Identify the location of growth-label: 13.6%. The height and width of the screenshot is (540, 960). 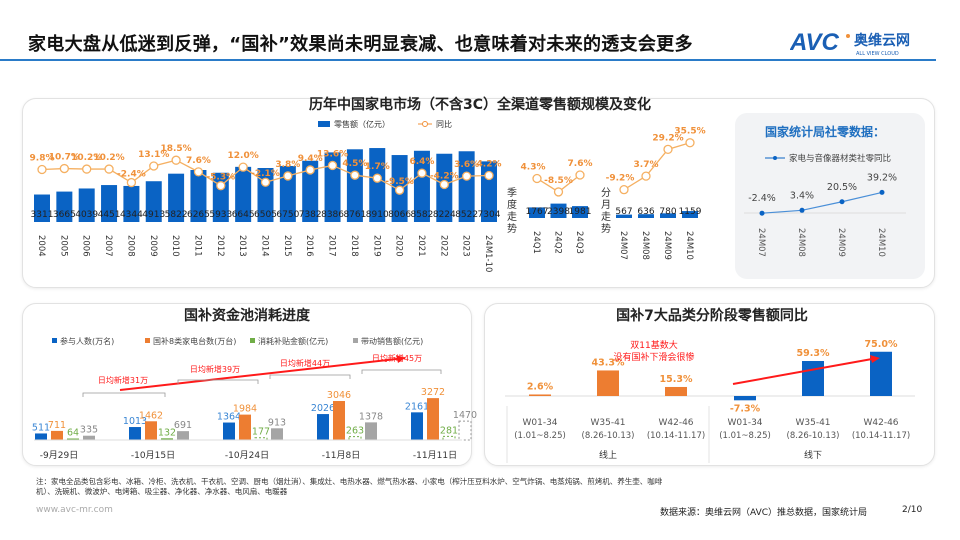
(332, 154).